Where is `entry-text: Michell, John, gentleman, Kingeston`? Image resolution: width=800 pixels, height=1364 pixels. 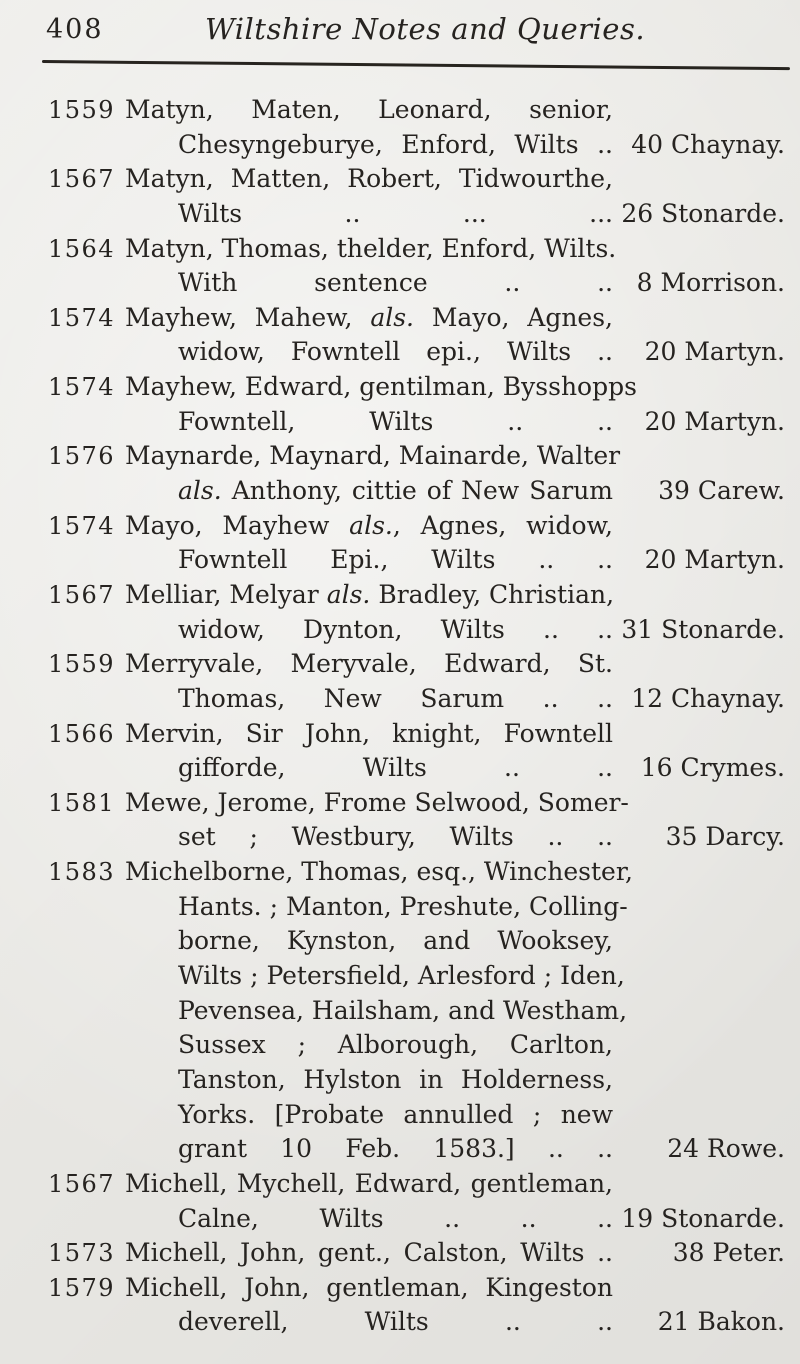 entry-text: Michell, John, gentleman, Kingeston is located at coordinates (369, 1288).